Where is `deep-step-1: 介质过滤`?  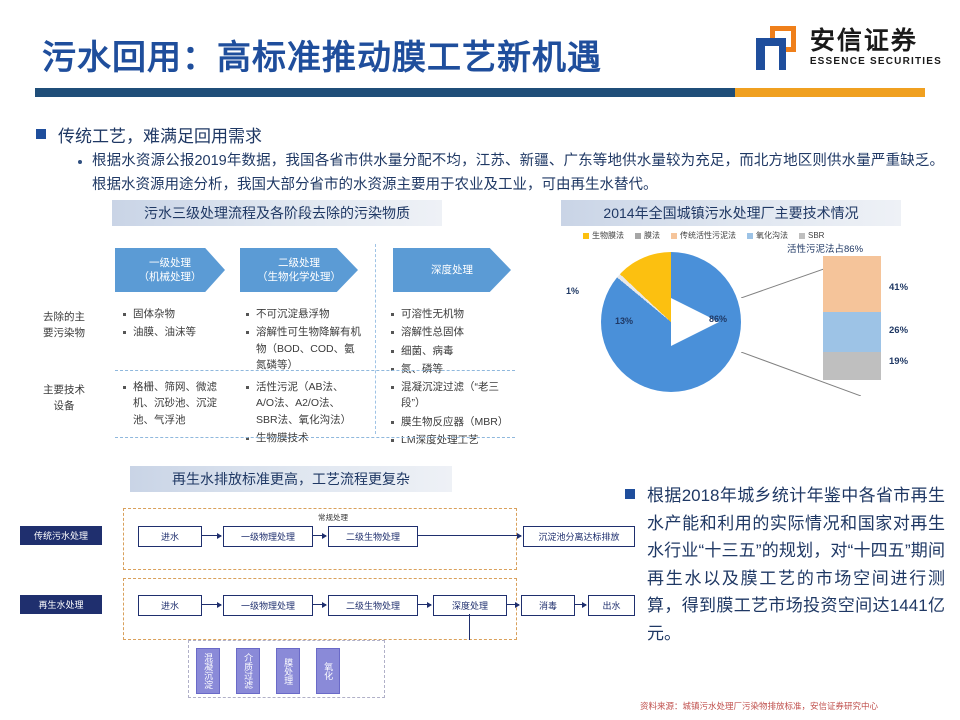
deep-step-1: 介质过滤 is located at coordinates (248, 671).